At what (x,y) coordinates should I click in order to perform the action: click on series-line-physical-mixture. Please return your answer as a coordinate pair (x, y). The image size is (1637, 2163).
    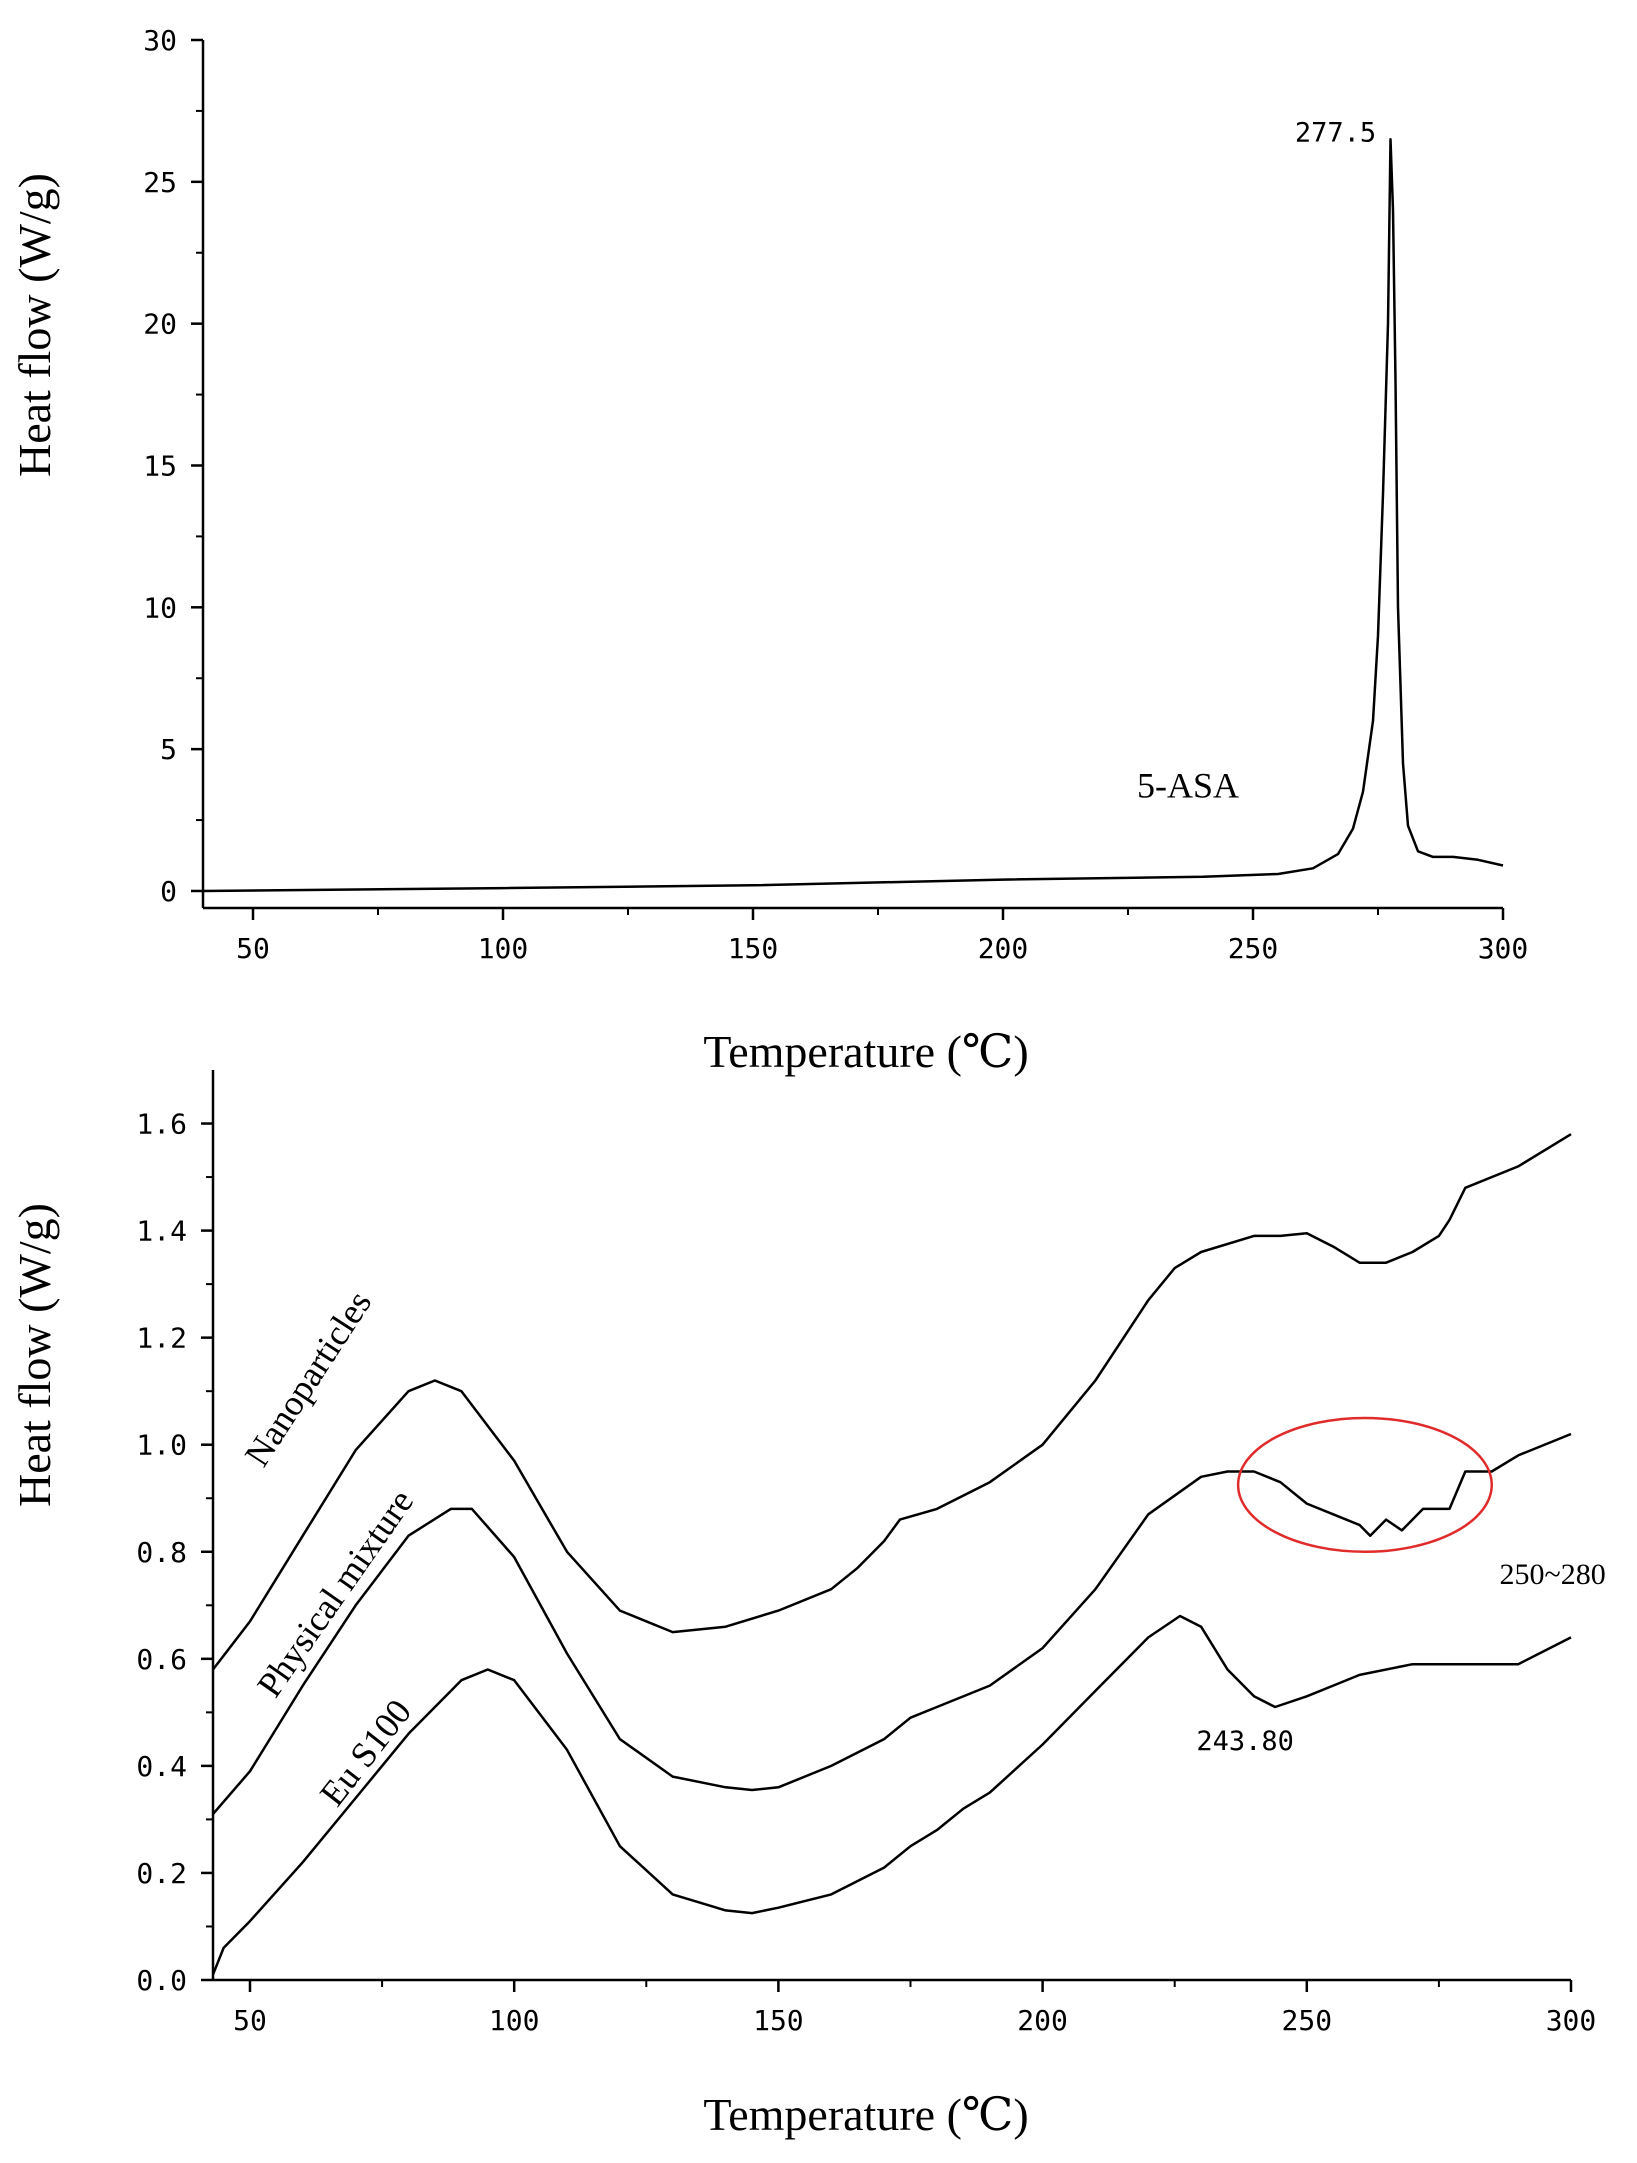
    Looking at the image, I should click on (892, 1623).